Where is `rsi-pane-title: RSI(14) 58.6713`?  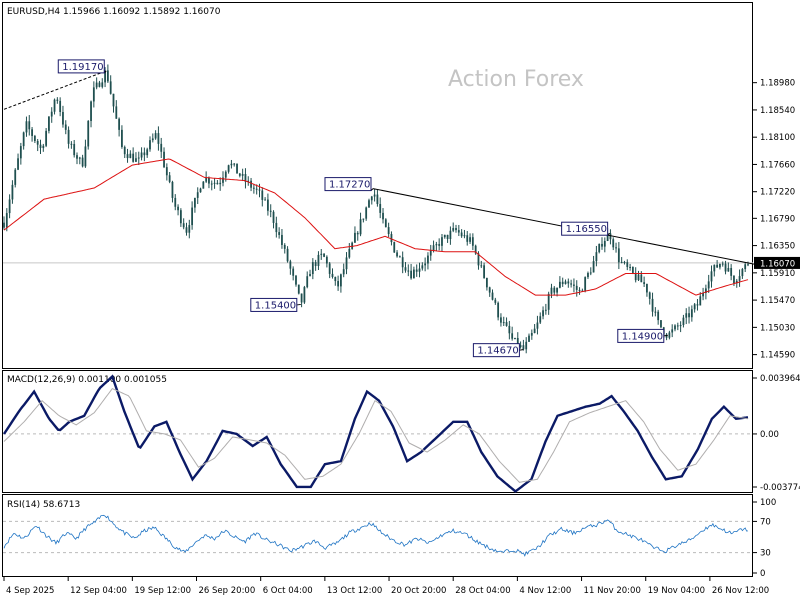 rsi-pane-title: RSI(14) 58.6713 is located at coordinates (43, 505).